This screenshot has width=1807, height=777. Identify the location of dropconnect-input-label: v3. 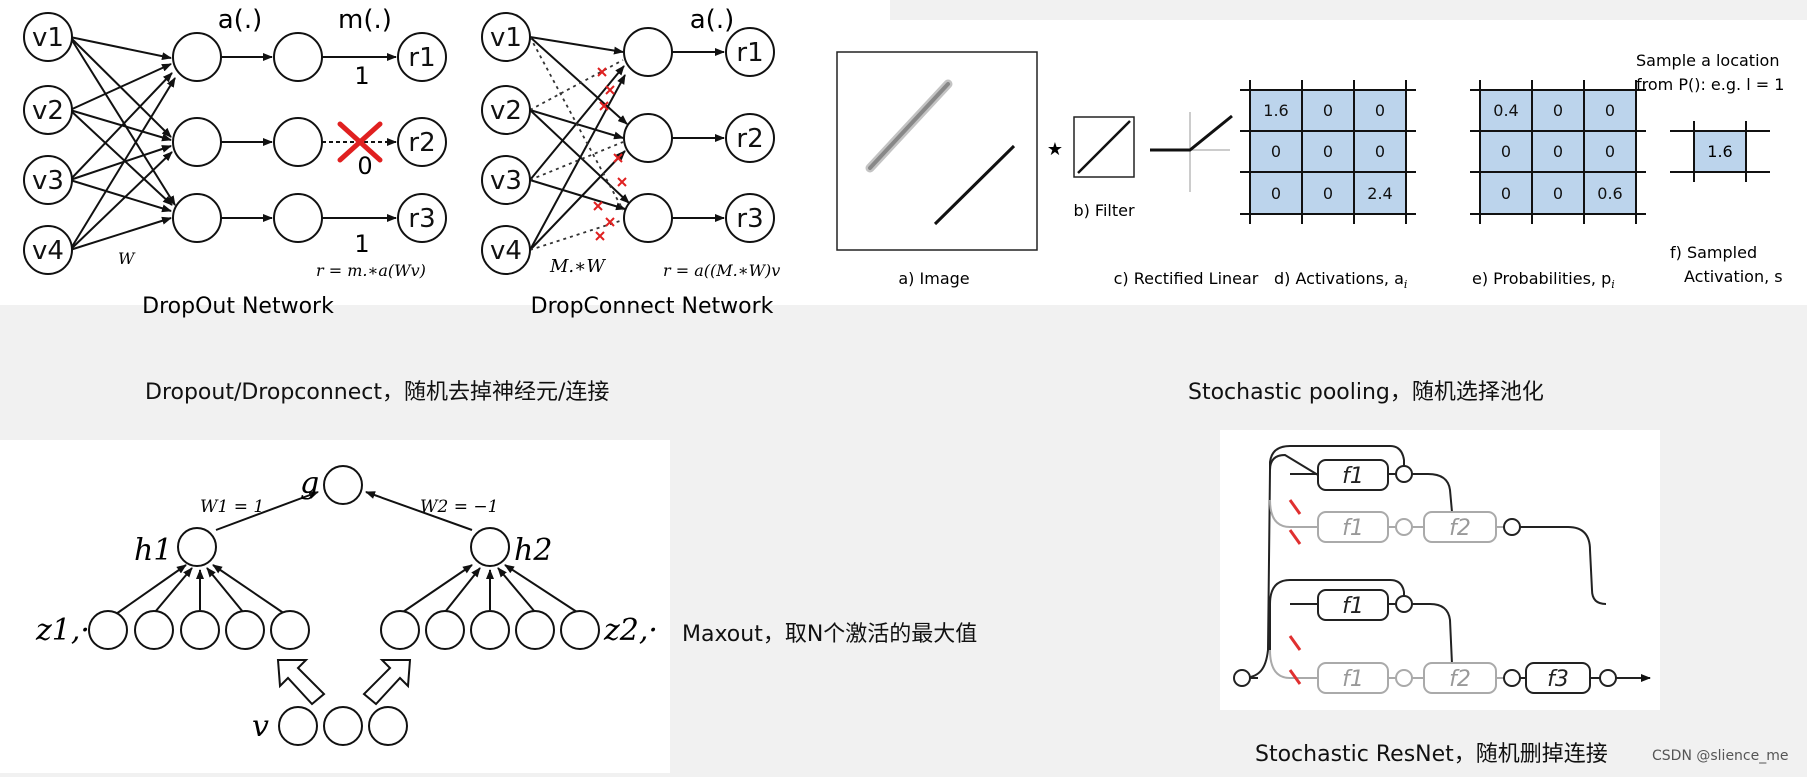
(506, 181).